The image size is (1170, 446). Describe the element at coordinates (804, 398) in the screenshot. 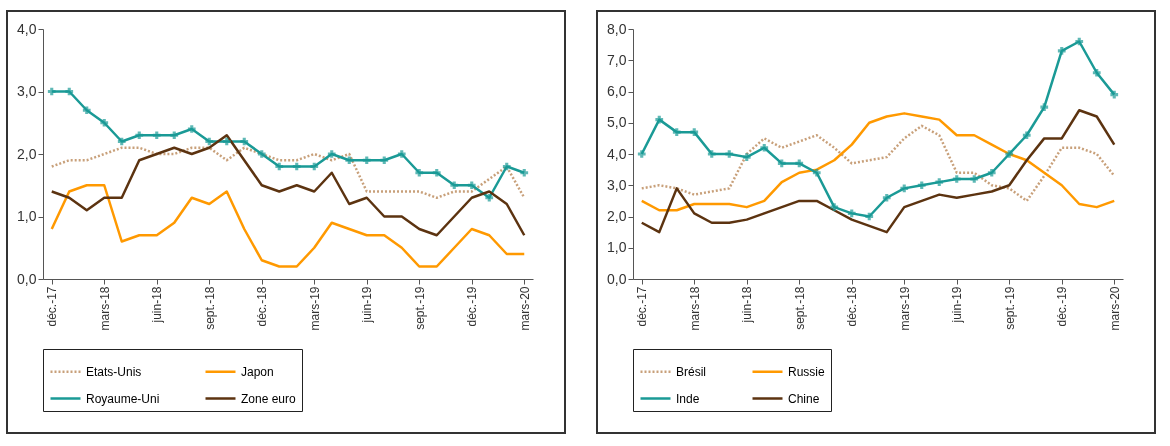

I see `legend-label: Chine` at that location.